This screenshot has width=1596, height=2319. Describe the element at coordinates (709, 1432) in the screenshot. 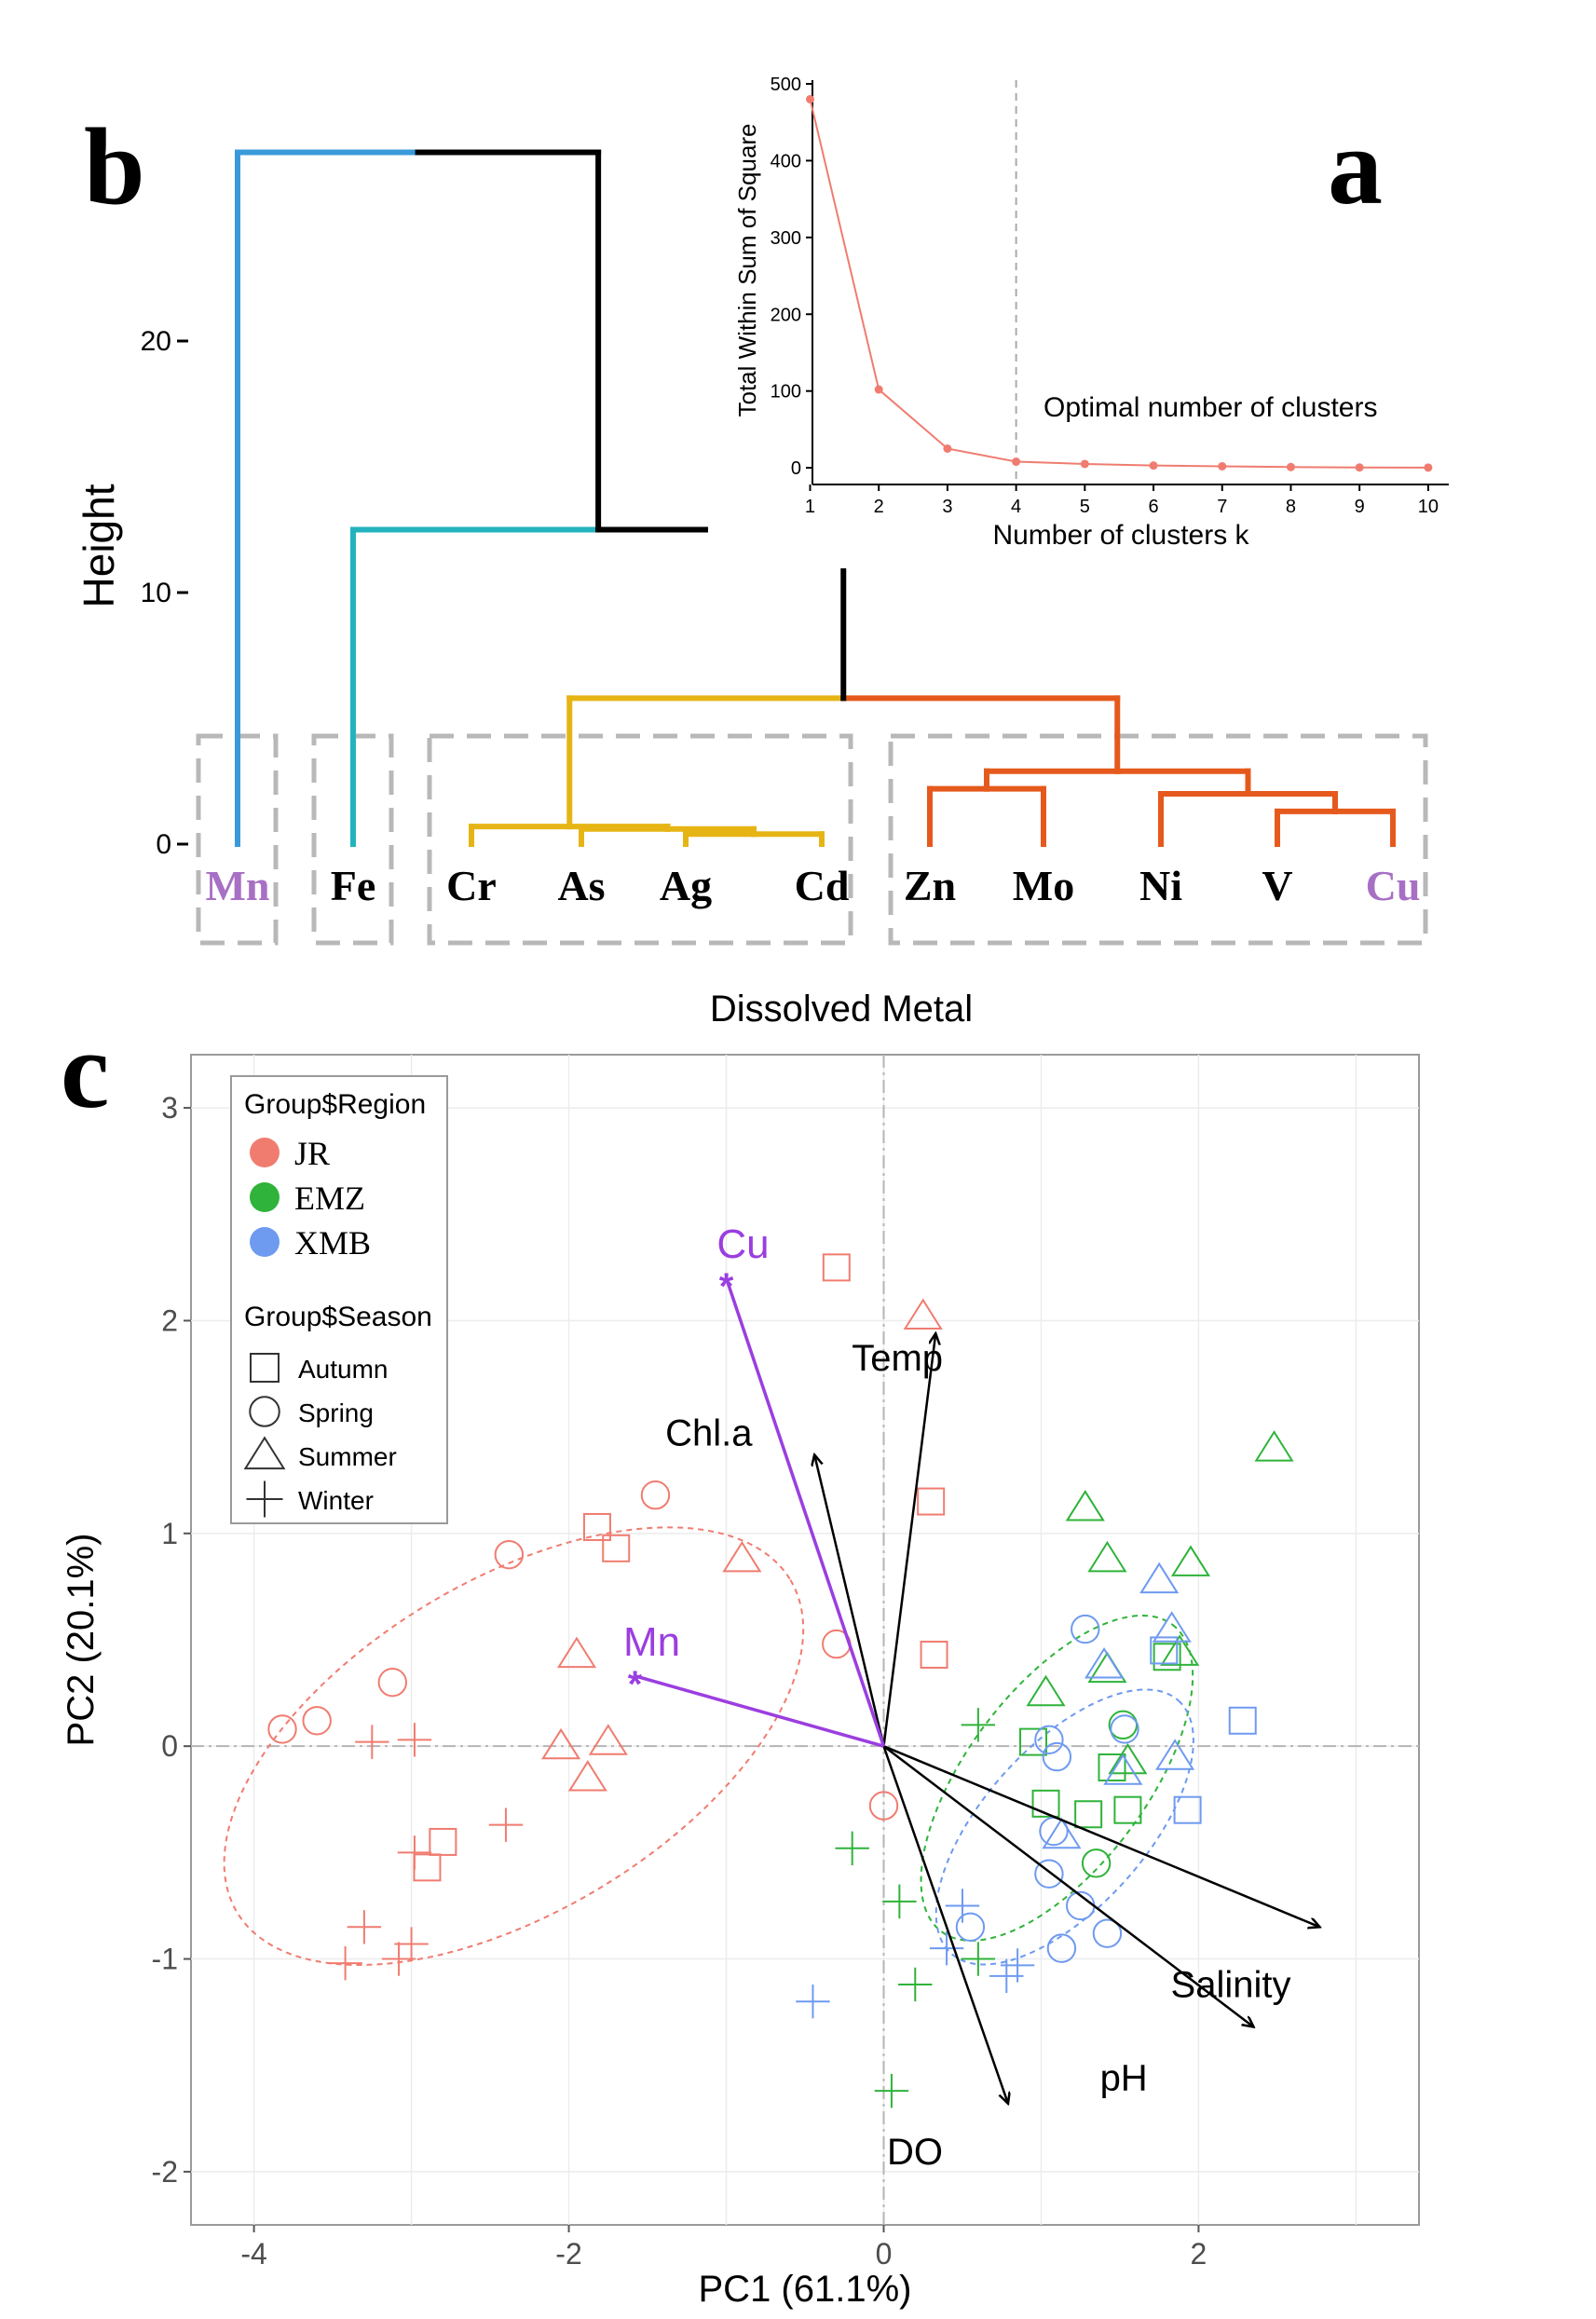

I see `vector-label-chla: Chl.a` at that location.